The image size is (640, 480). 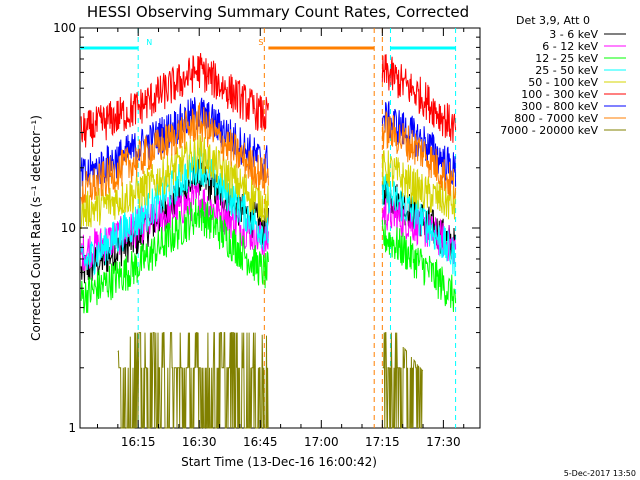 I want to click on x-tick-label: 17:15, so click(x=382, y=442).